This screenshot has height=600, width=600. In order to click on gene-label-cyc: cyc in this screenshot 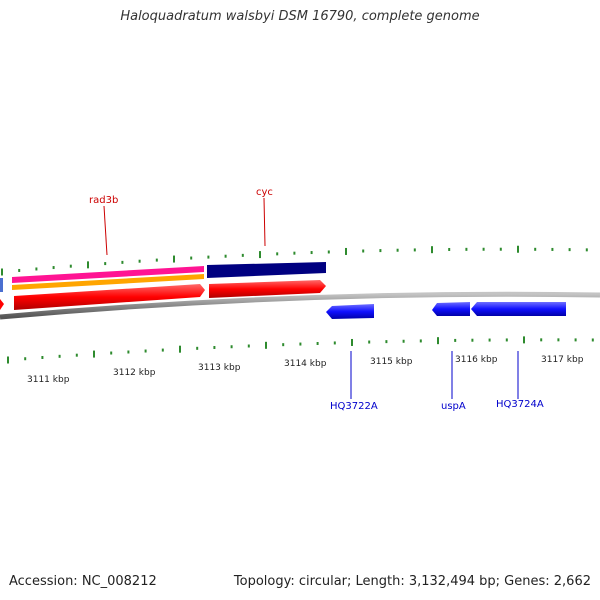, I will do `click(264, 192)`.